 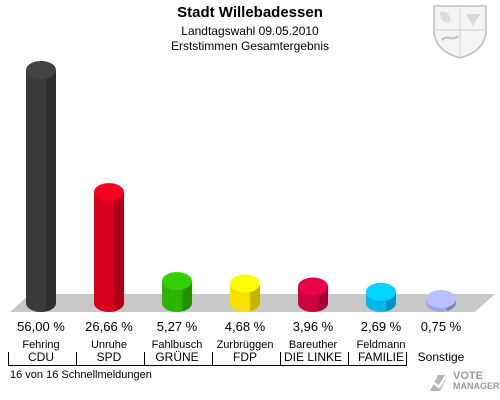 I want to click on chart-title: Stadt Willebadessen, so click(x=250, y=12).